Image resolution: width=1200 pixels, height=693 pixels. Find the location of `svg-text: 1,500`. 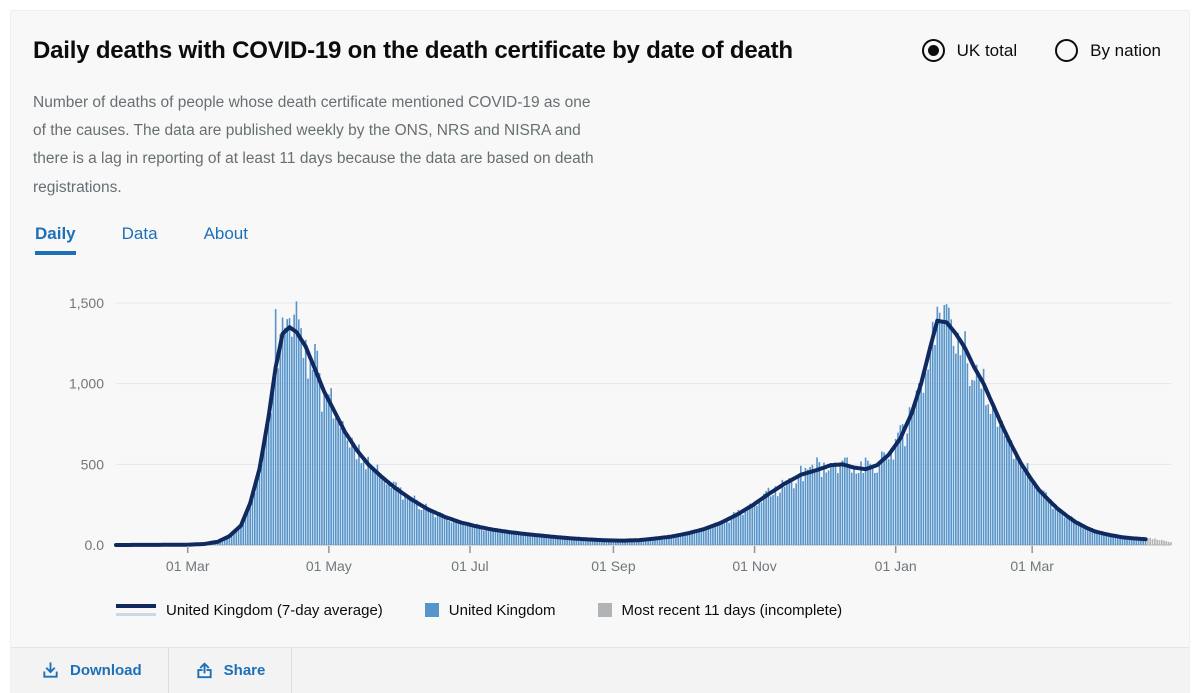

svg-text: 1,500 is located at coordinates (86, 303).